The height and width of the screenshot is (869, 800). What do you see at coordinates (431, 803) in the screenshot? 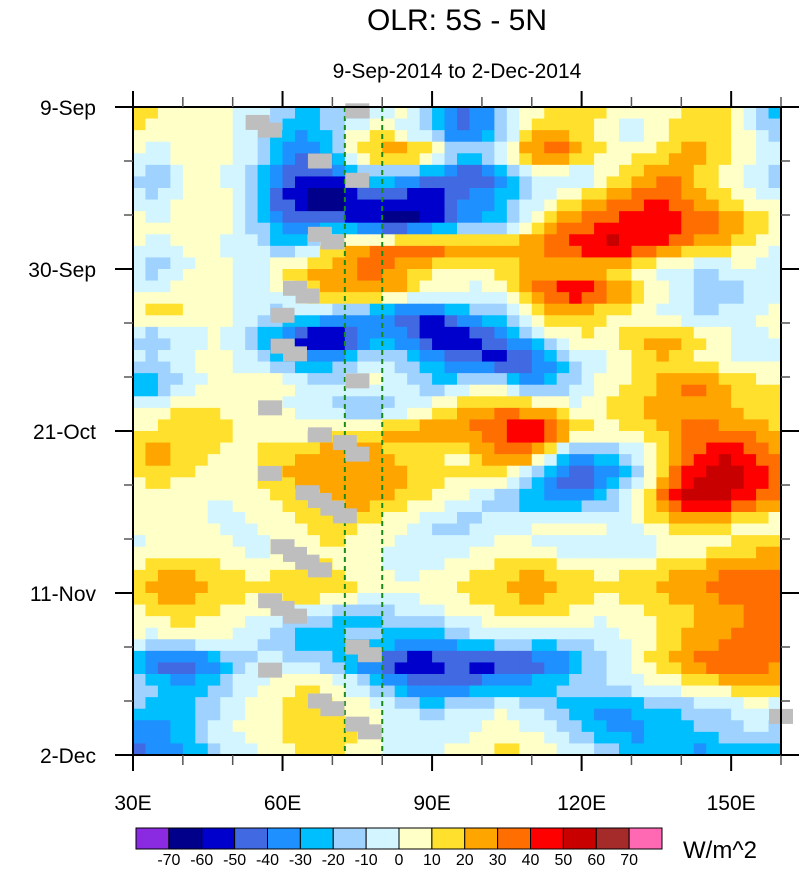
I see `x-tick-label: 90E` at bounding box center [431, 803].